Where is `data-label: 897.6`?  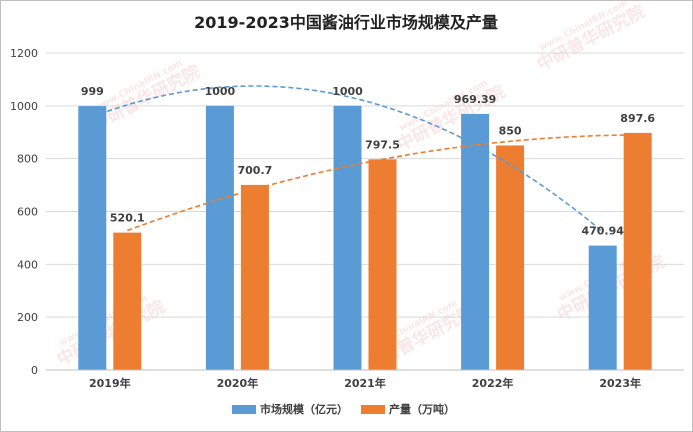 data-label: 897.6 is located at coordinates (637, 118).